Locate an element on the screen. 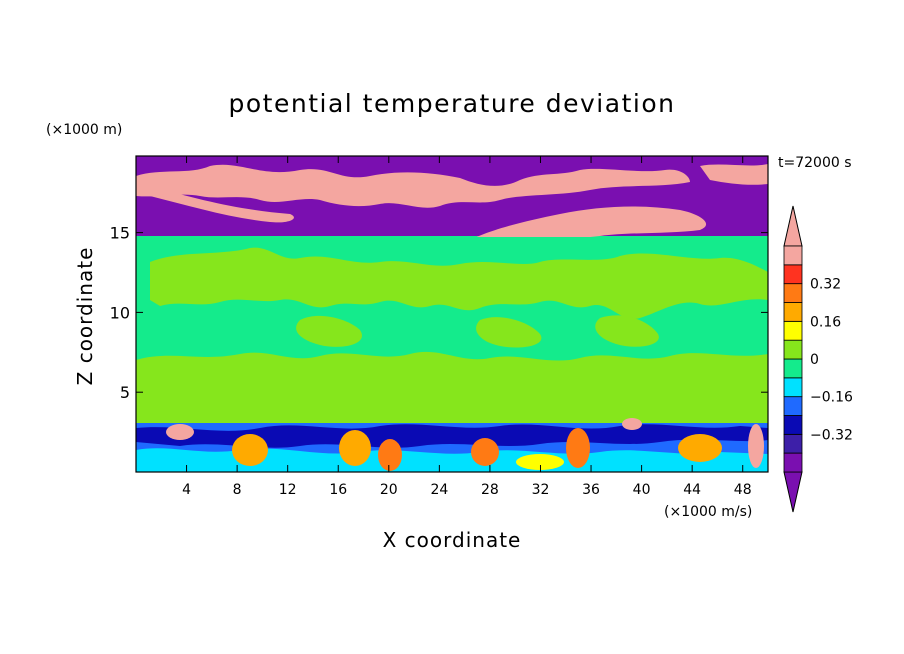 This screenshot has height=654, width=904. x-tick-label: 44 is located at coordinates (692, 490).